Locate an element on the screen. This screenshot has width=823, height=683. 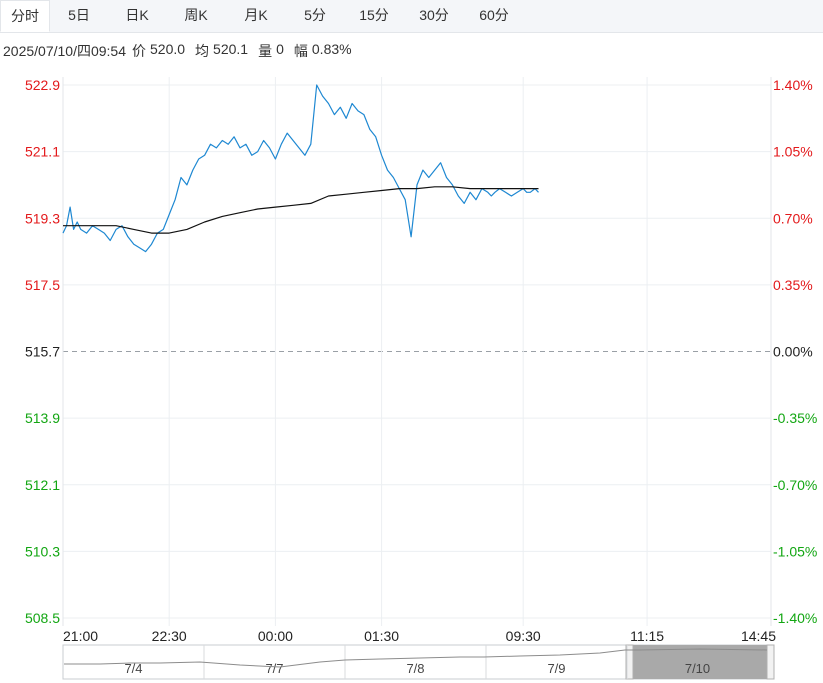
navigator-date-label: 7/10 is located at coordinates (697, 668).